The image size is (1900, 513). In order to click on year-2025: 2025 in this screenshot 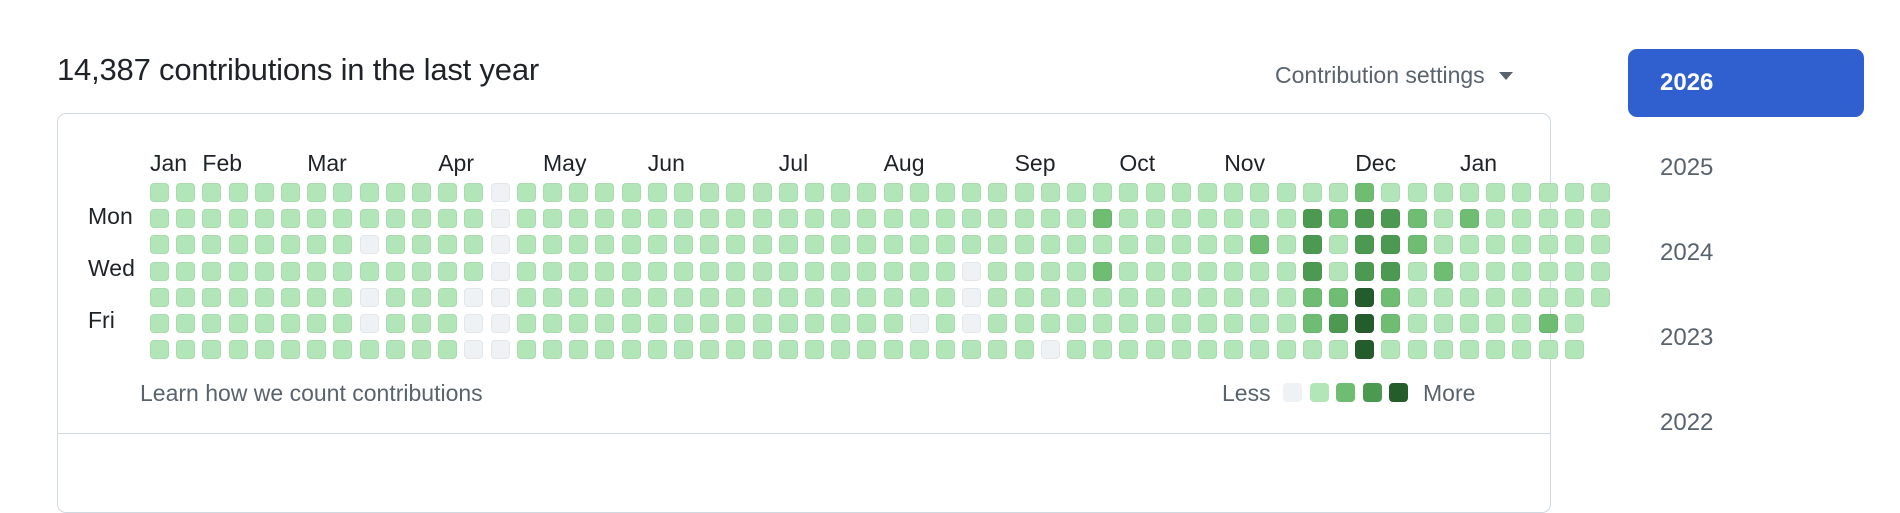, I will do `click(1687, 167)`.